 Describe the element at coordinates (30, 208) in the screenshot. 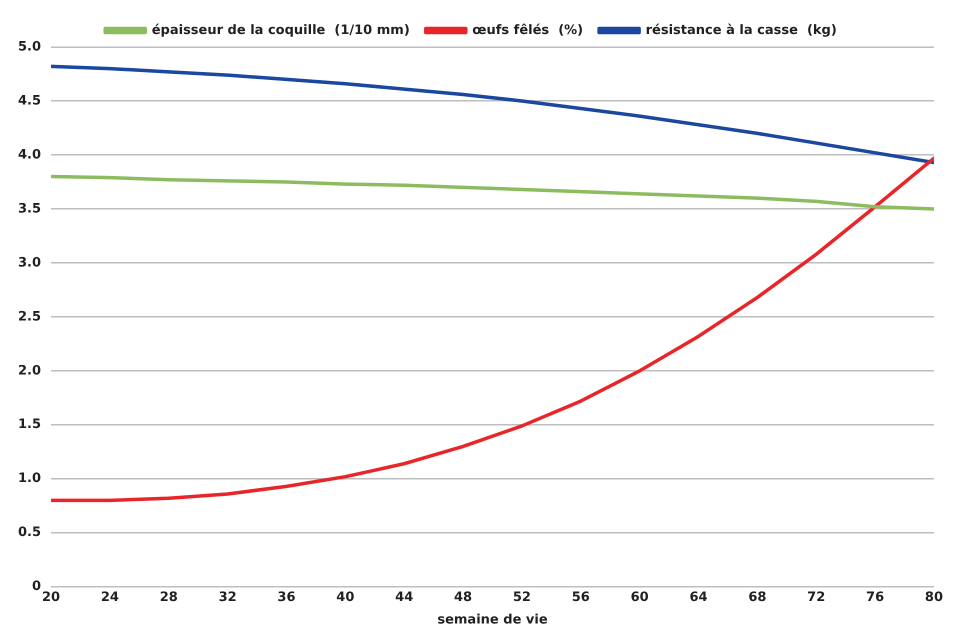

I see `y-tick-label: 3.5` at that location.